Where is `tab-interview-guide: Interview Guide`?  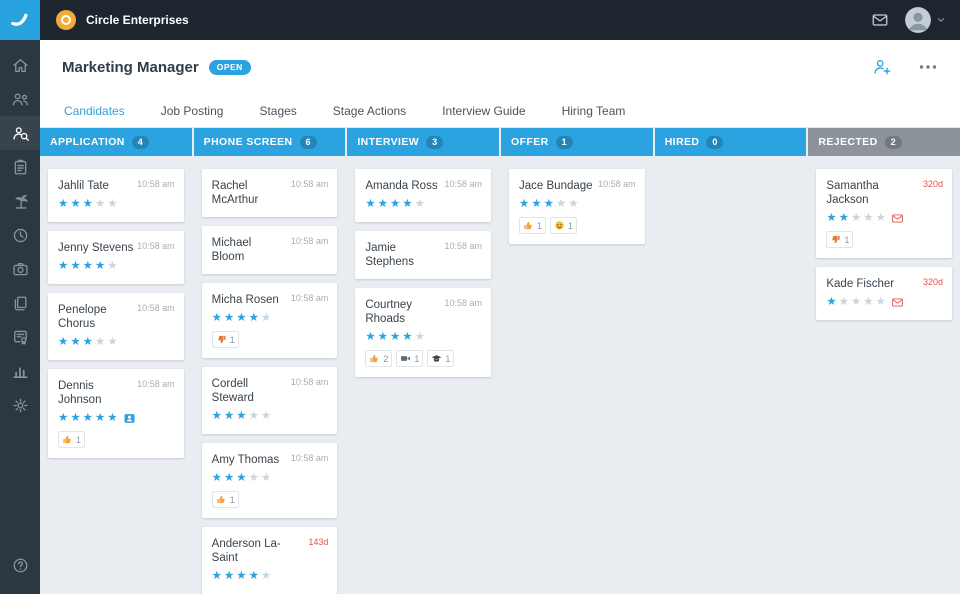 tab-interview-guide: Interview Guide is located at coordinates (484, 110).